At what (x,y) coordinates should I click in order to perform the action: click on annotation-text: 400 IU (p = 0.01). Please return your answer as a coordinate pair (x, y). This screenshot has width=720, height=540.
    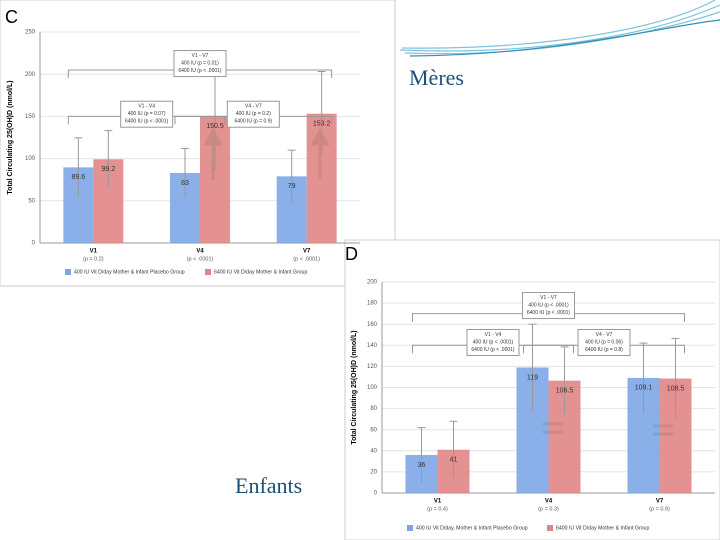
    Looking at the image, I should click on (200, 63).